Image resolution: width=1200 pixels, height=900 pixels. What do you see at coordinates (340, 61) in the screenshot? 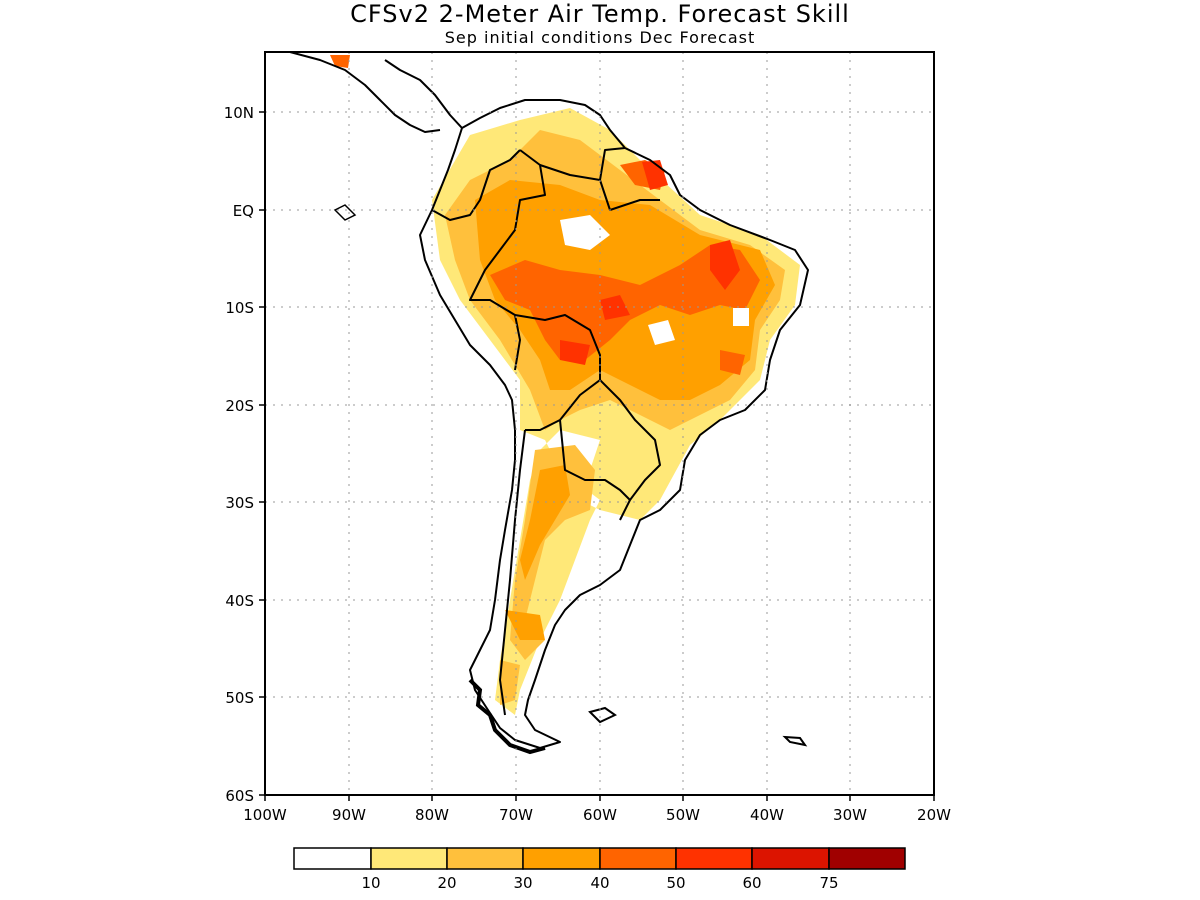
I see `skill-patch-north` at bounding box center [340, 61].